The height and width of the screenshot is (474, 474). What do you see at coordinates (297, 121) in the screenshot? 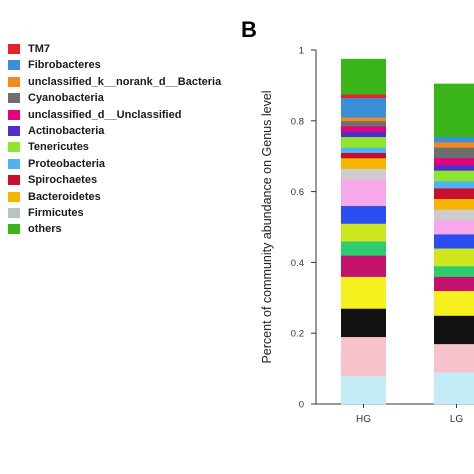
I see `y-tick-label: 0.8` at bounding box center [297, 121].